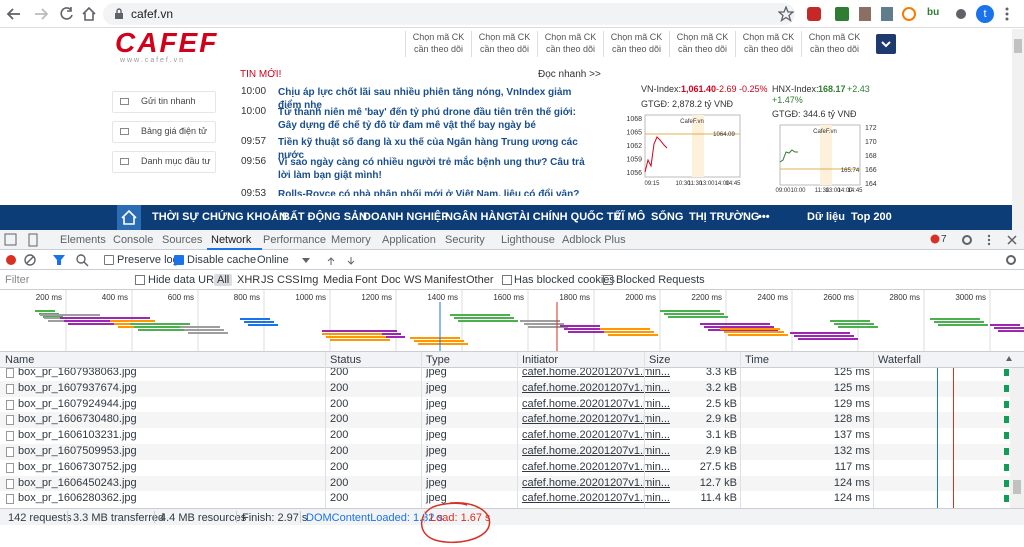  Describe the element at coordinates (231, 240) in the screenshot. I see `tab-active: Network` at that location.